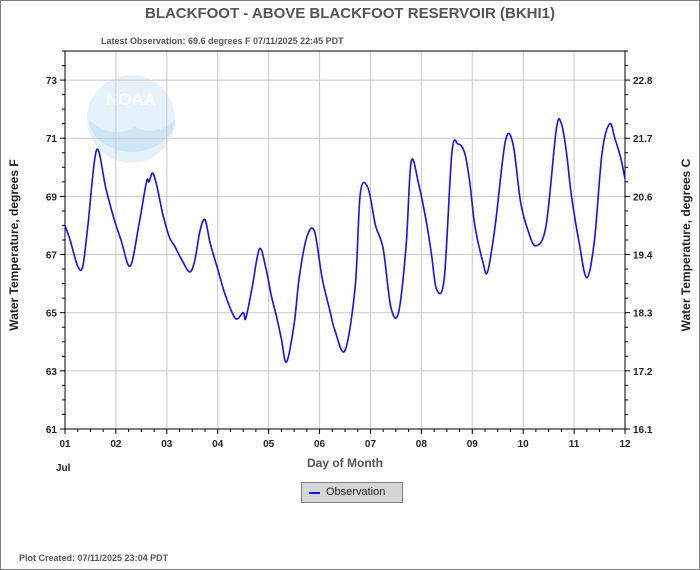 The width and height of the screenshot is (700, 570). I want to click on legend-label-observation: Observation, so click(356, 492).